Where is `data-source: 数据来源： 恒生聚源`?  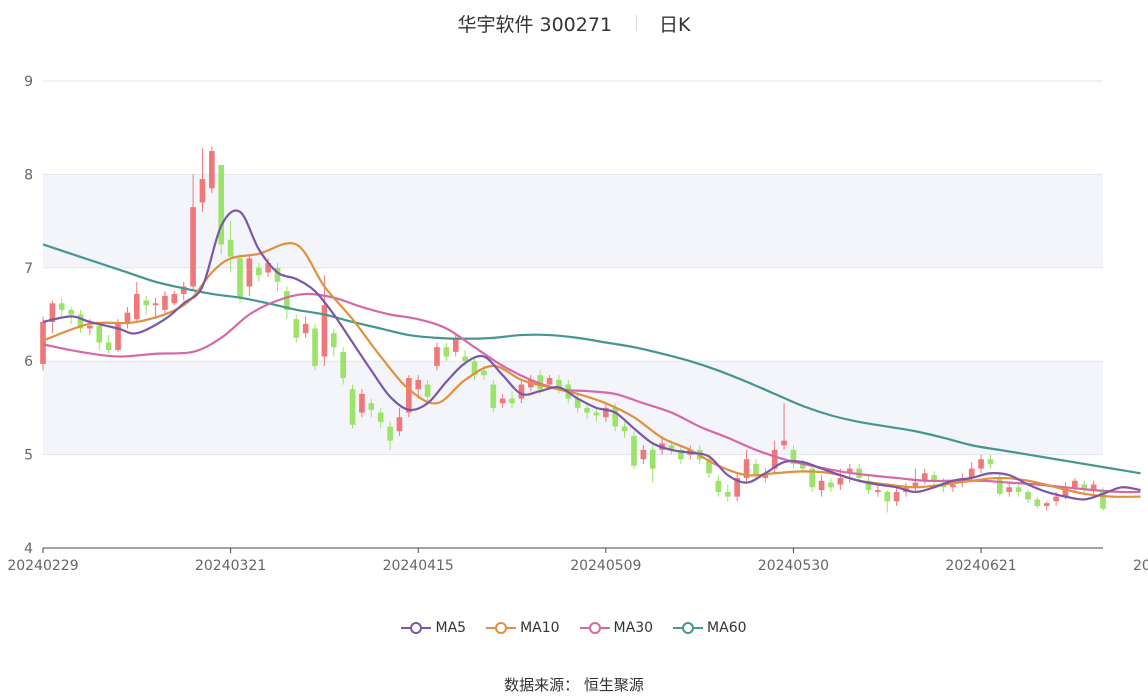
data-source: 数据来源： 恒生聚源 is located at coordinates (574, 685).